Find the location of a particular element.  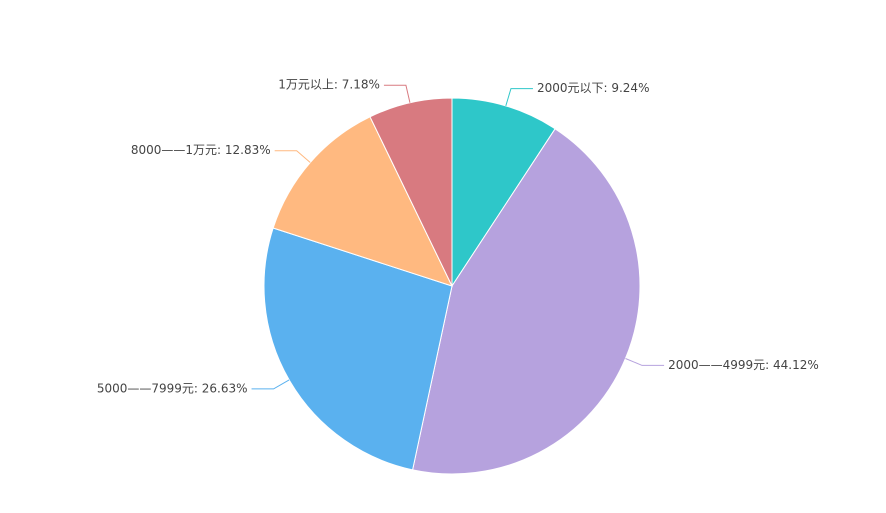

slice-label: 1万元以上: 7.18% is located at coordinates (329, 85).